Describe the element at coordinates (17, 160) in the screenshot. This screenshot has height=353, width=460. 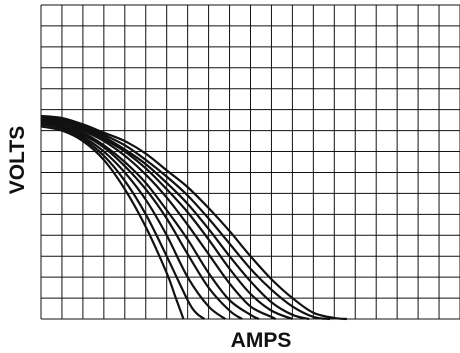
I see `y-axis-label: VOLTS` at that location.